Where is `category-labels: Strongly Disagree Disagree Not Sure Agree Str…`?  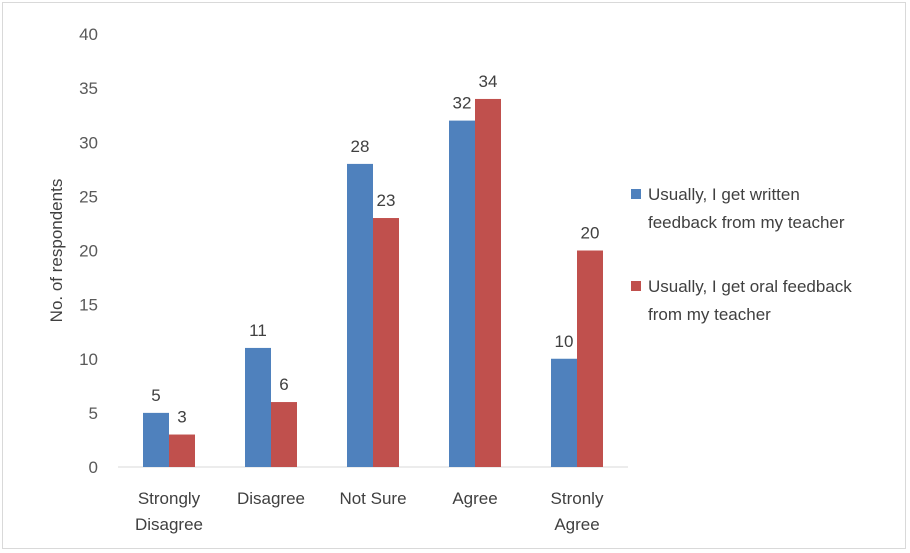 category-labels: Strongly Disagree Disagree Not Sure Agree Str… is located at coordinates (369, 511).